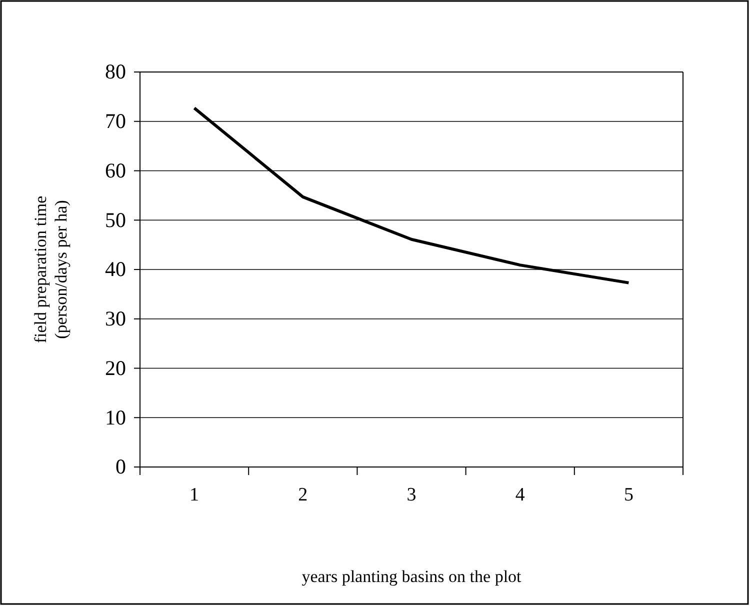 Image resolution: width=750 pixels, height=606 pixels. Describe the element at coordinates (115, 417) in the screenshot. I see `y-tick-label: 10` at that location.